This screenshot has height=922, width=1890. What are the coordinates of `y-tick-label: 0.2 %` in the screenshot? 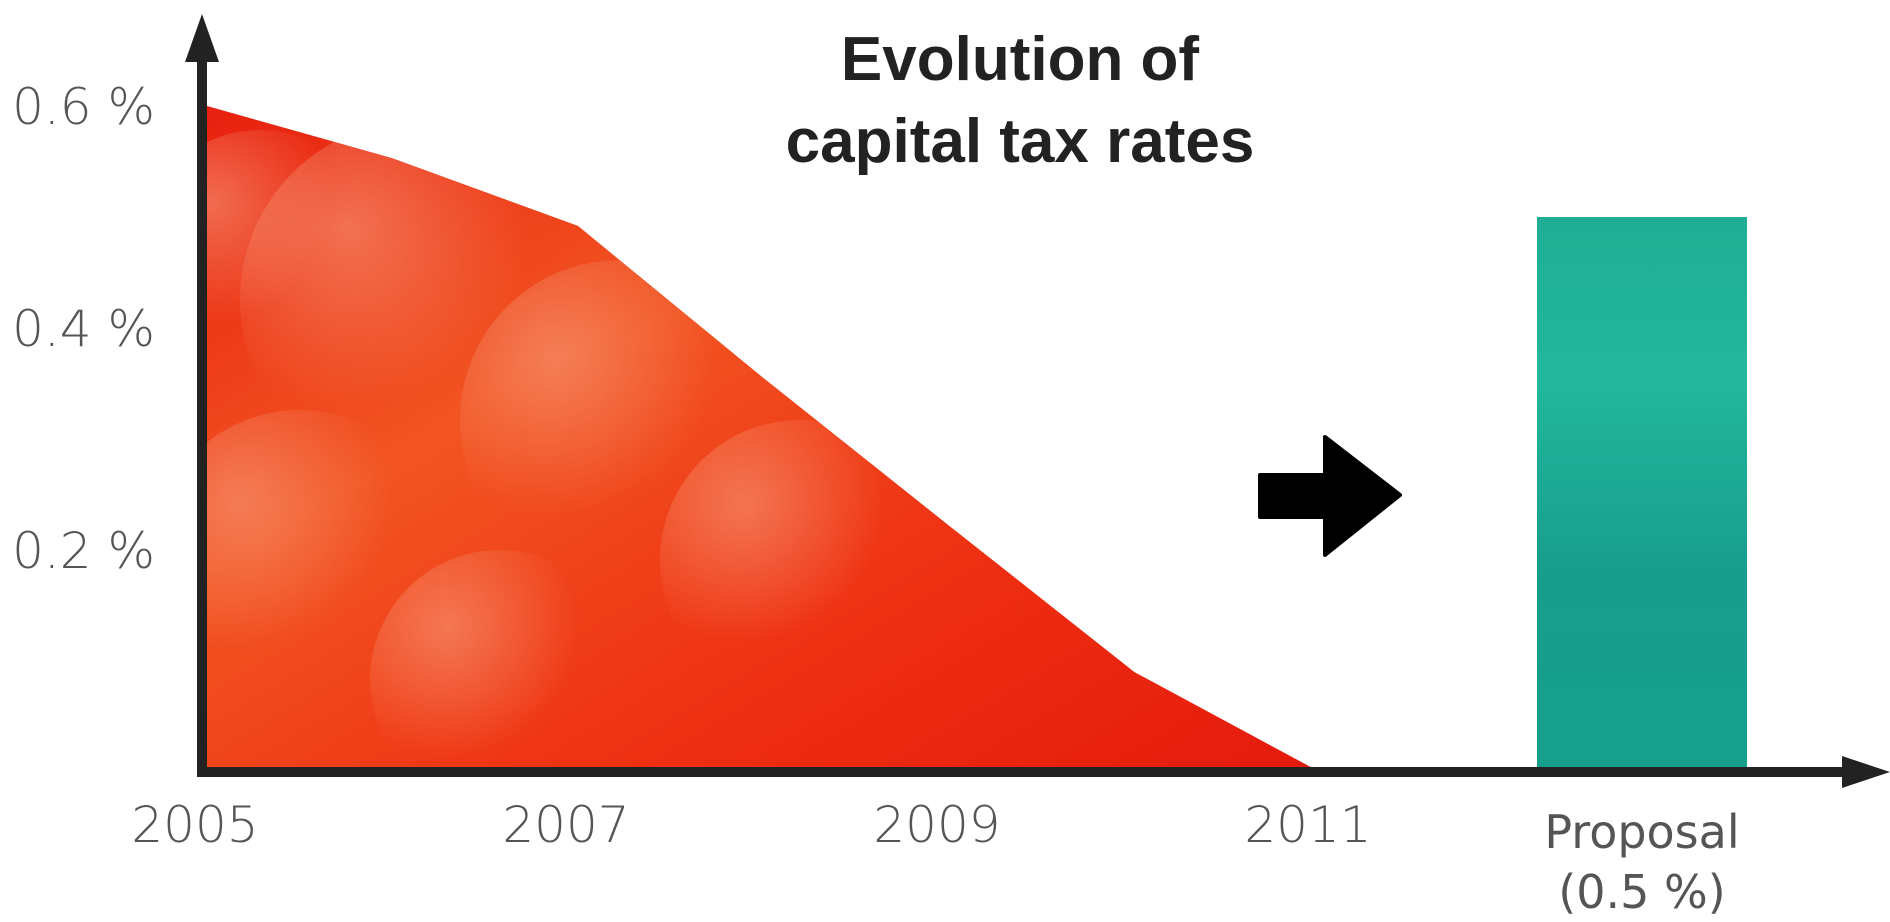 It's located at (83, 551).